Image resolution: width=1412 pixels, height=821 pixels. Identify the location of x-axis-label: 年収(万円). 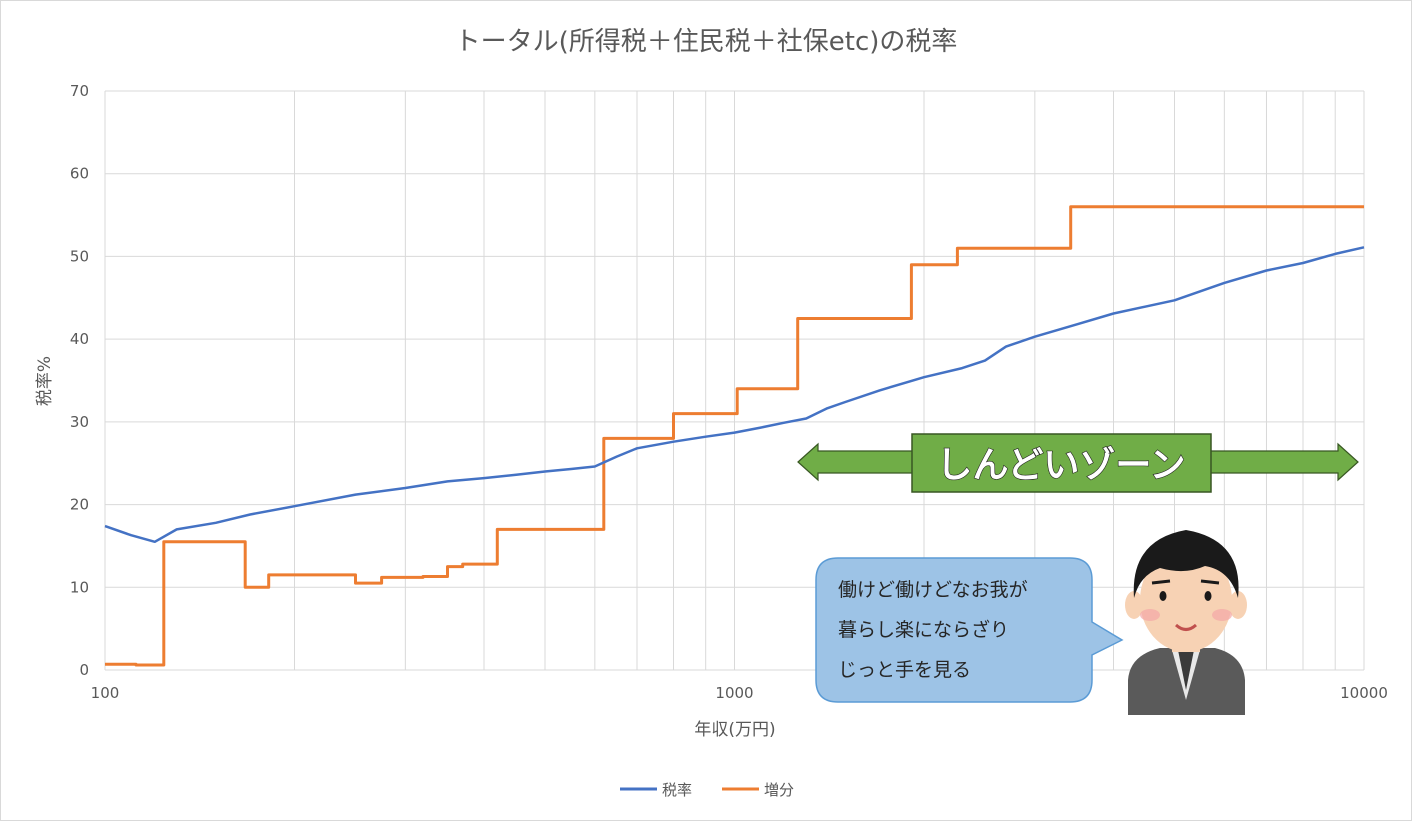
(734, 730).